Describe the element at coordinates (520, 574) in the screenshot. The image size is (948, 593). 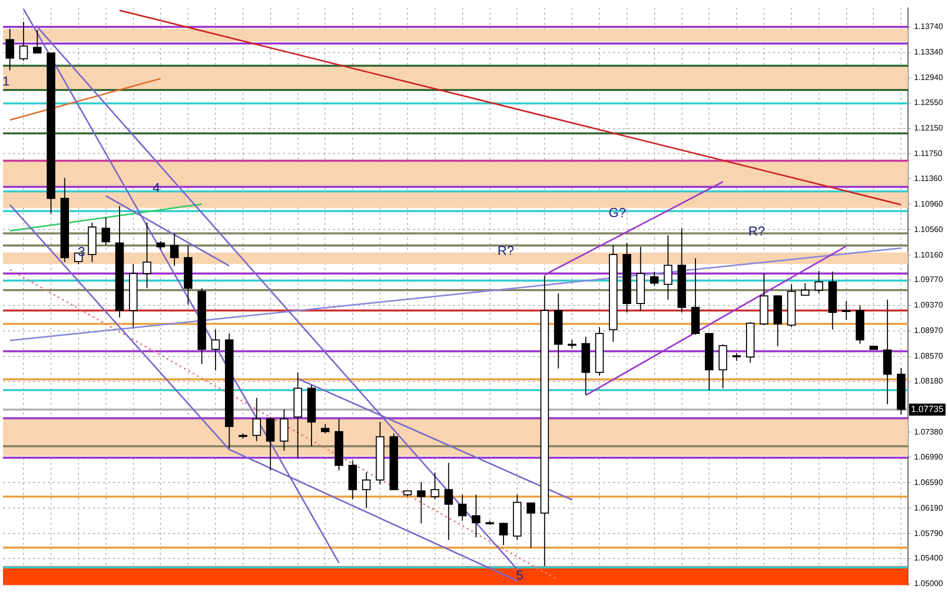
I see `annotation: 5` at that location.